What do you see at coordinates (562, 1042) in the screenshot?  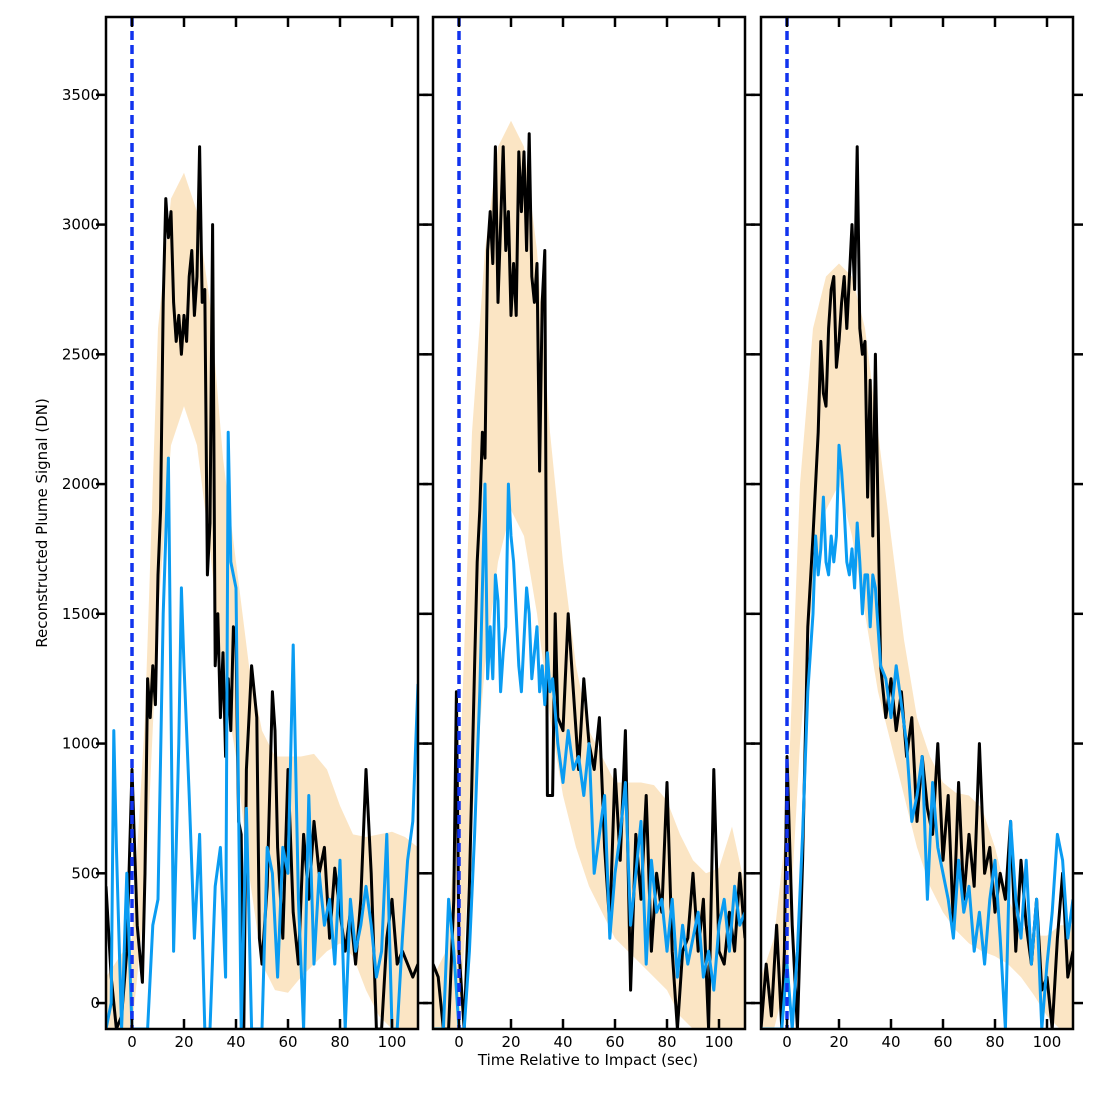 I see `panel-2-x-tick-label: 40` at bounding box center [562, 1042].